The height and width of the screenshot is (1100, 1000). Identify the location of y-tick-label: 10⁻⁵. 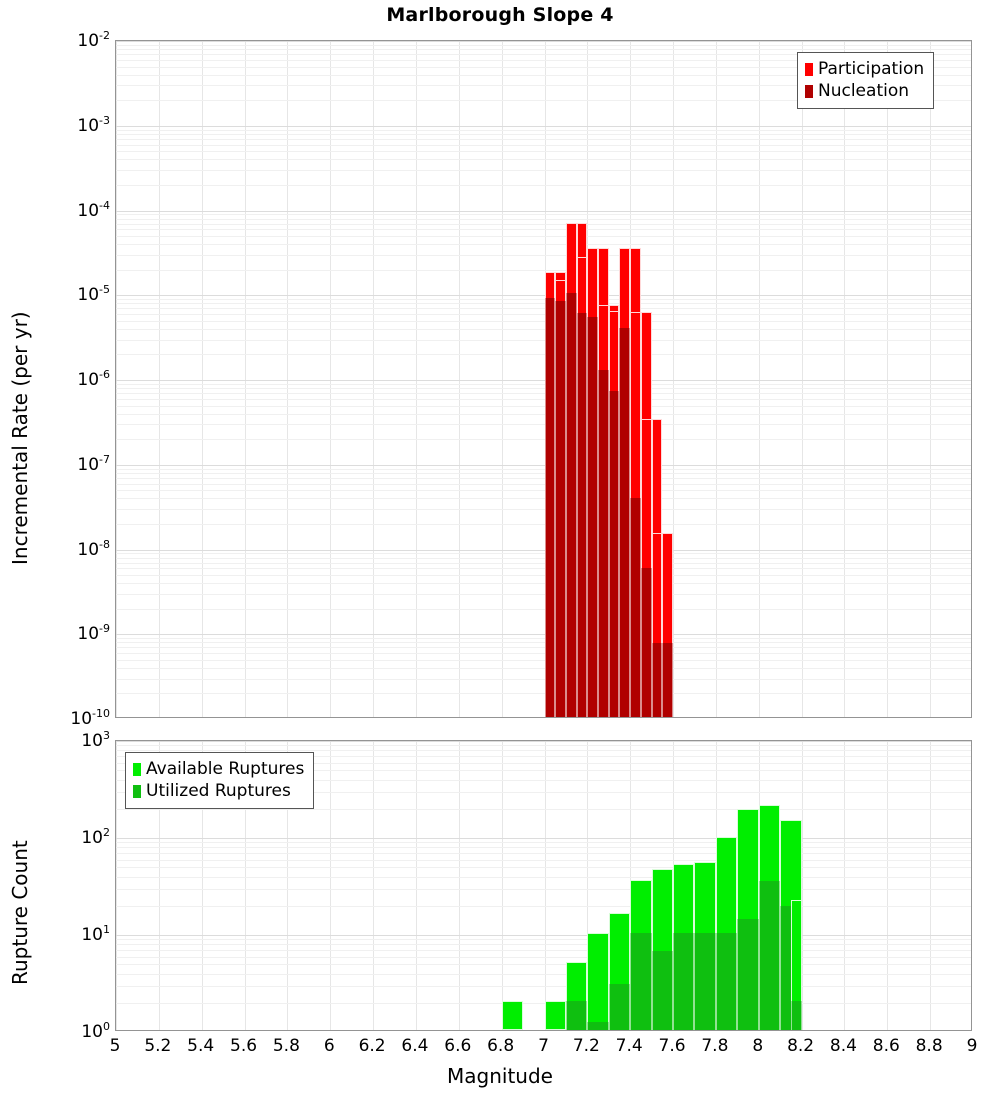
(93, 294).